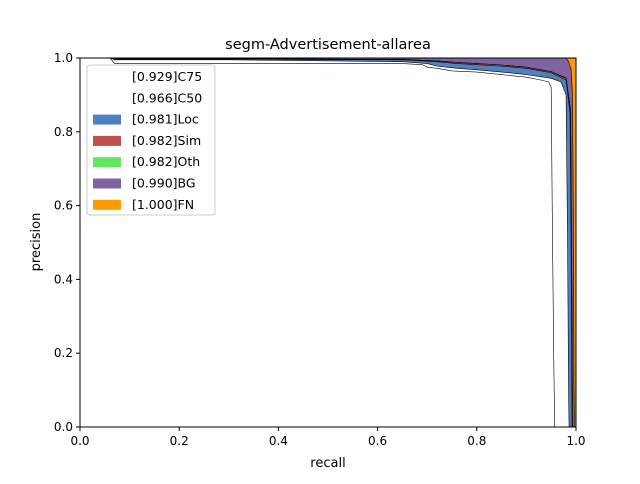 This screenshot has width=640, height=484. What do you see at coordinates (63, 132) in the screenshot?
I see `y-tick-label: 0.8` at bounding box center [63, 132].